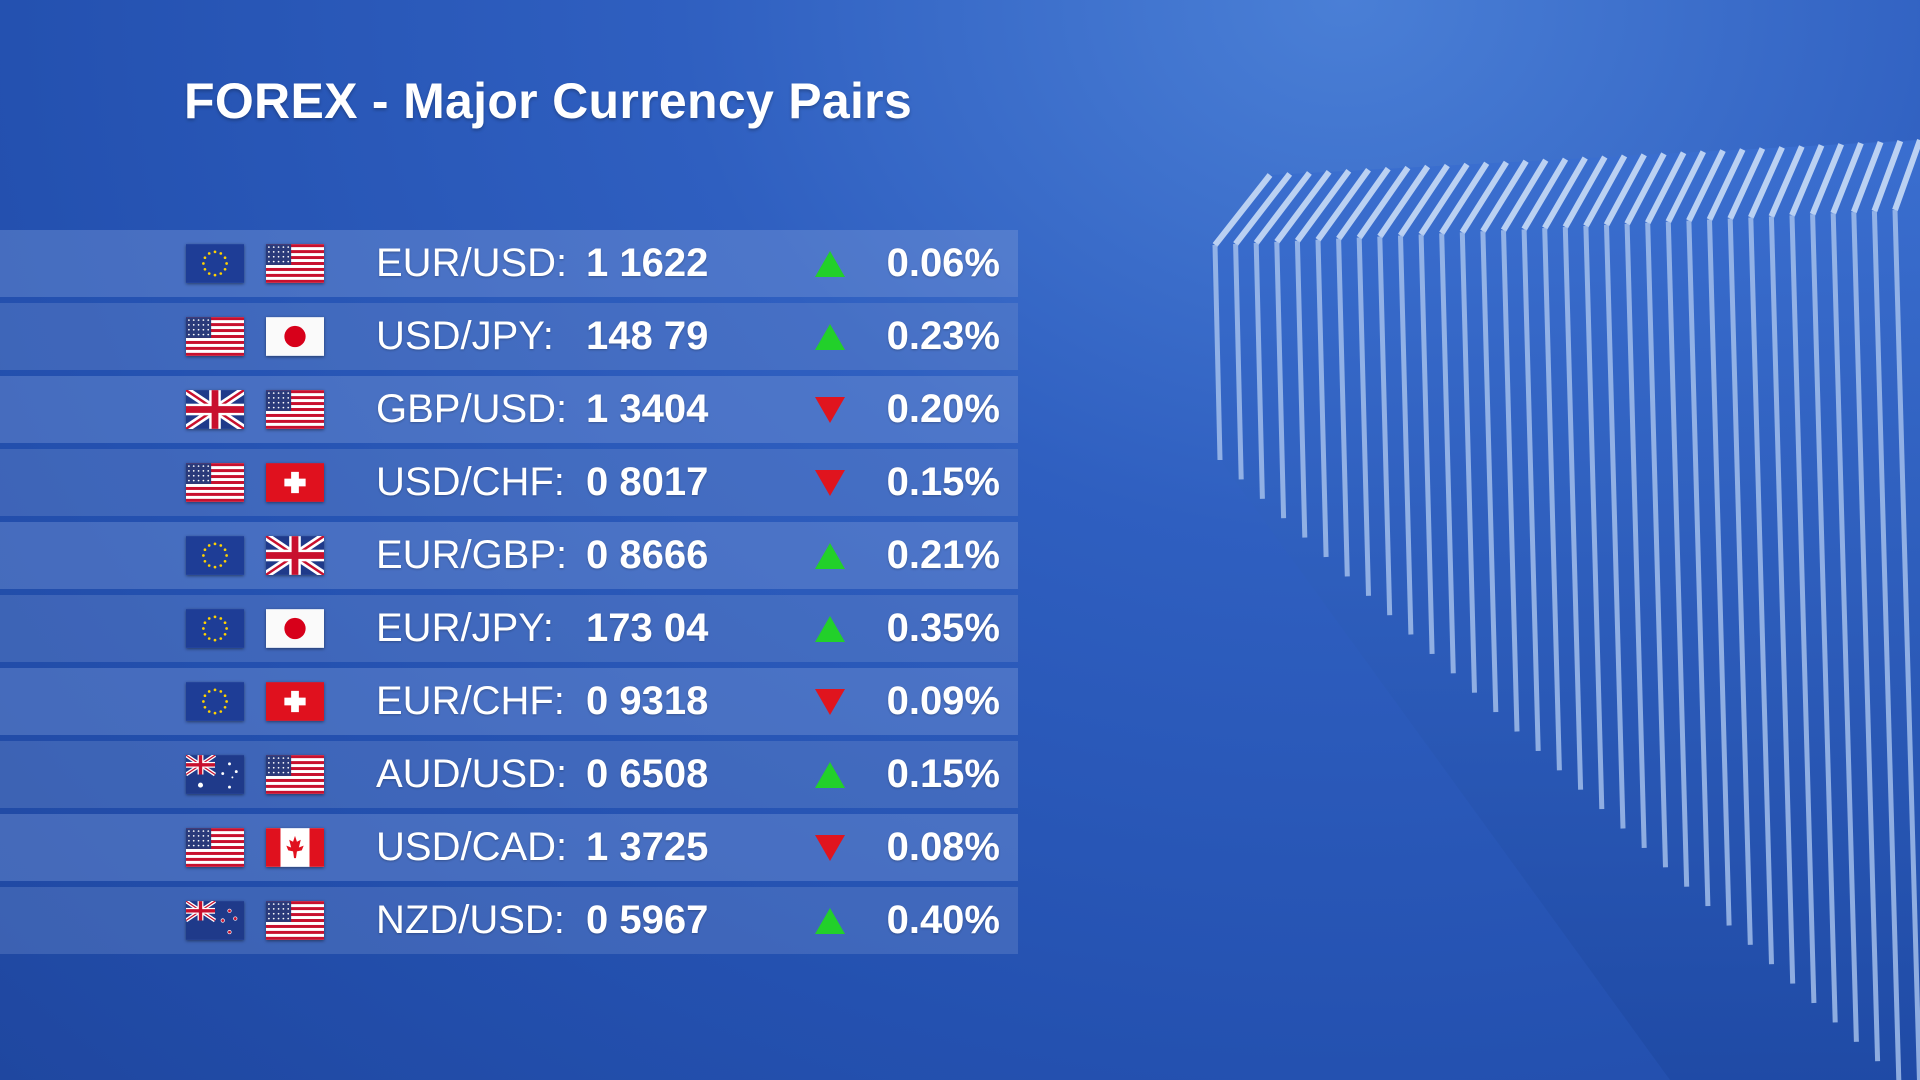  I want to click on percent-change: 0.40%, so click(943, 920).